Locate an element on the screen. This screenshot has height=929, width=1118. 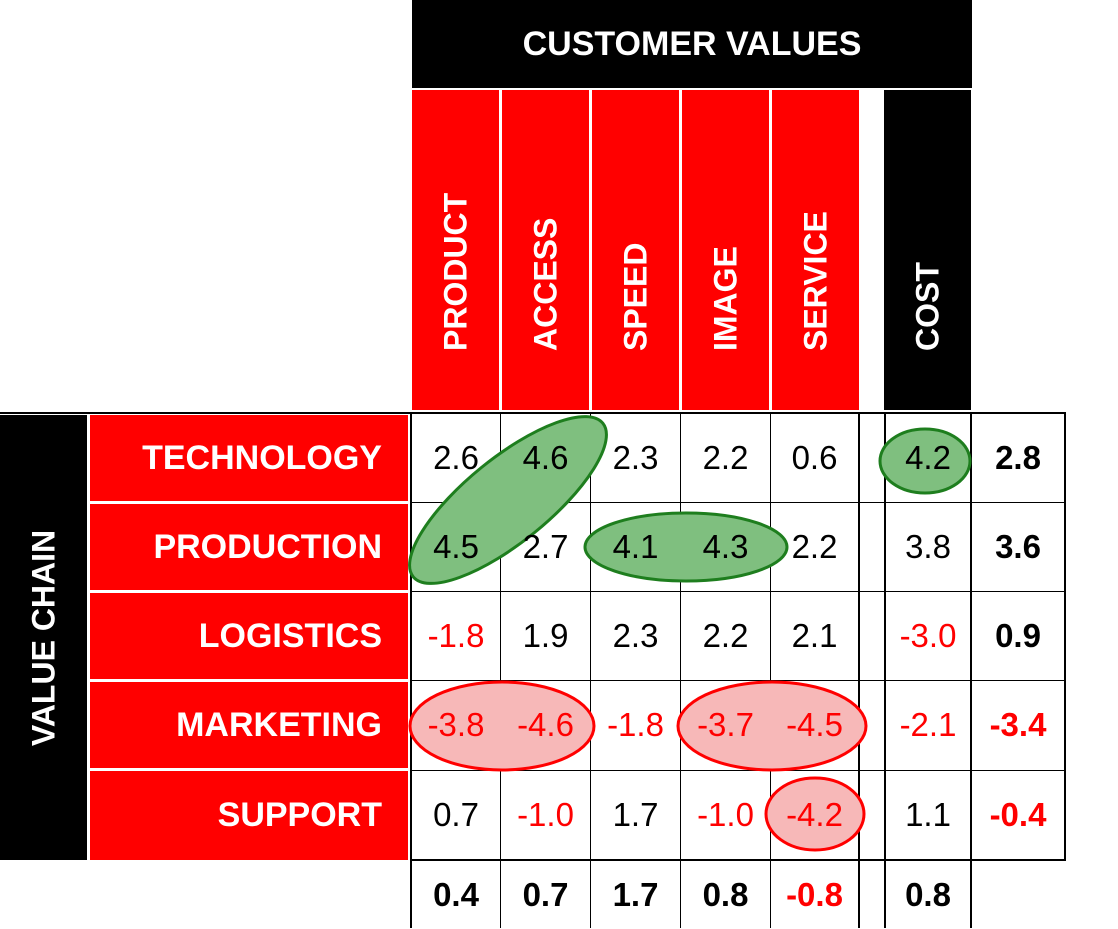
row-header-label: MARKETING is located at coordinates (279, 724).